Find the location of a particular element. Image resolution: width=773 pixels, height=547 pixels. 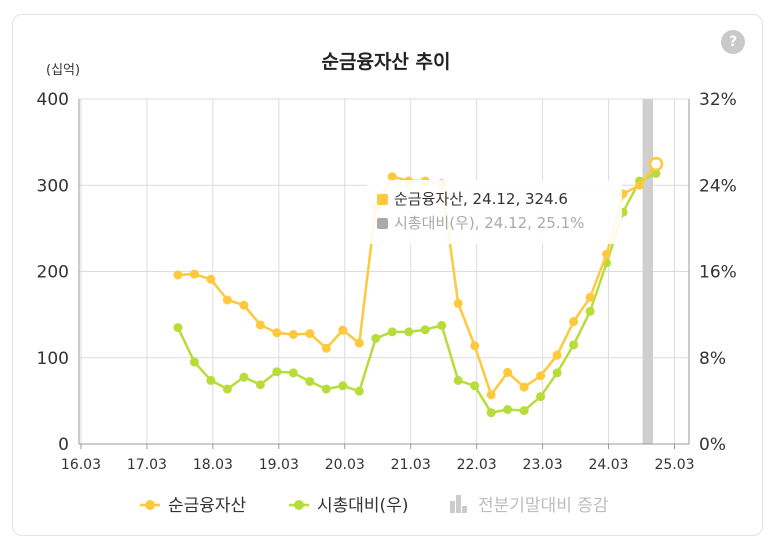

x-tick-label: 20.03 is located at coordinates (345, 465).